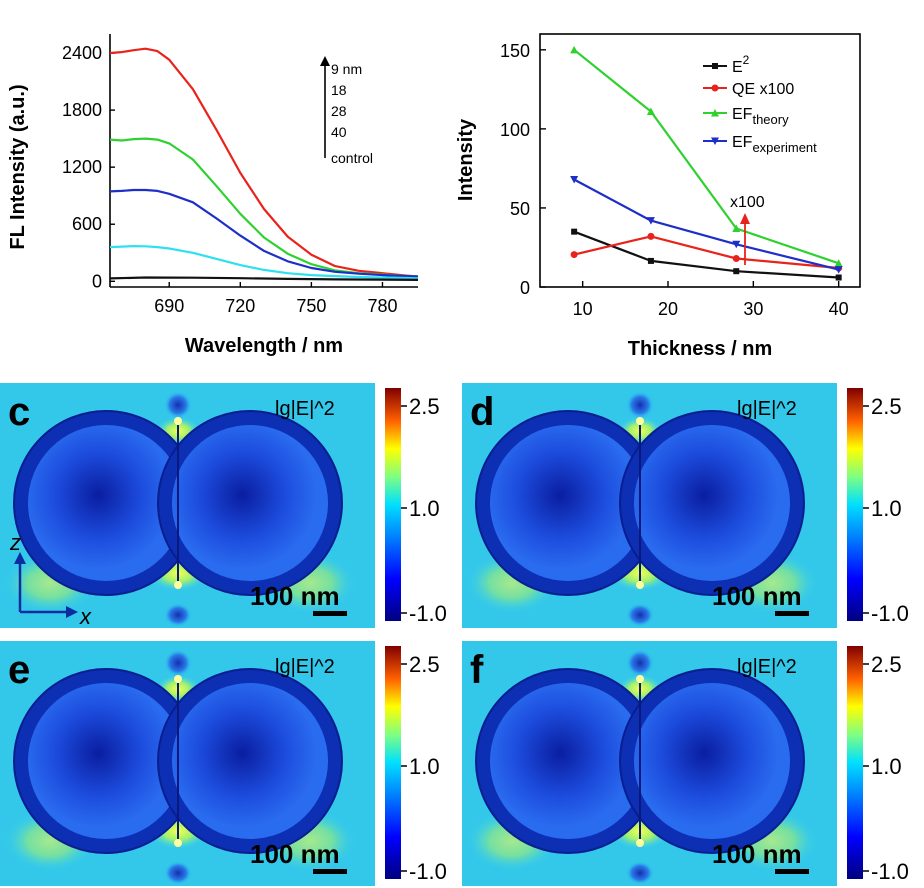 This screenshot has width=924, height=888. Describe the element at coordinates (763, 89) in the screenshot. I see `legend-qe-label: QE x100` at that location.